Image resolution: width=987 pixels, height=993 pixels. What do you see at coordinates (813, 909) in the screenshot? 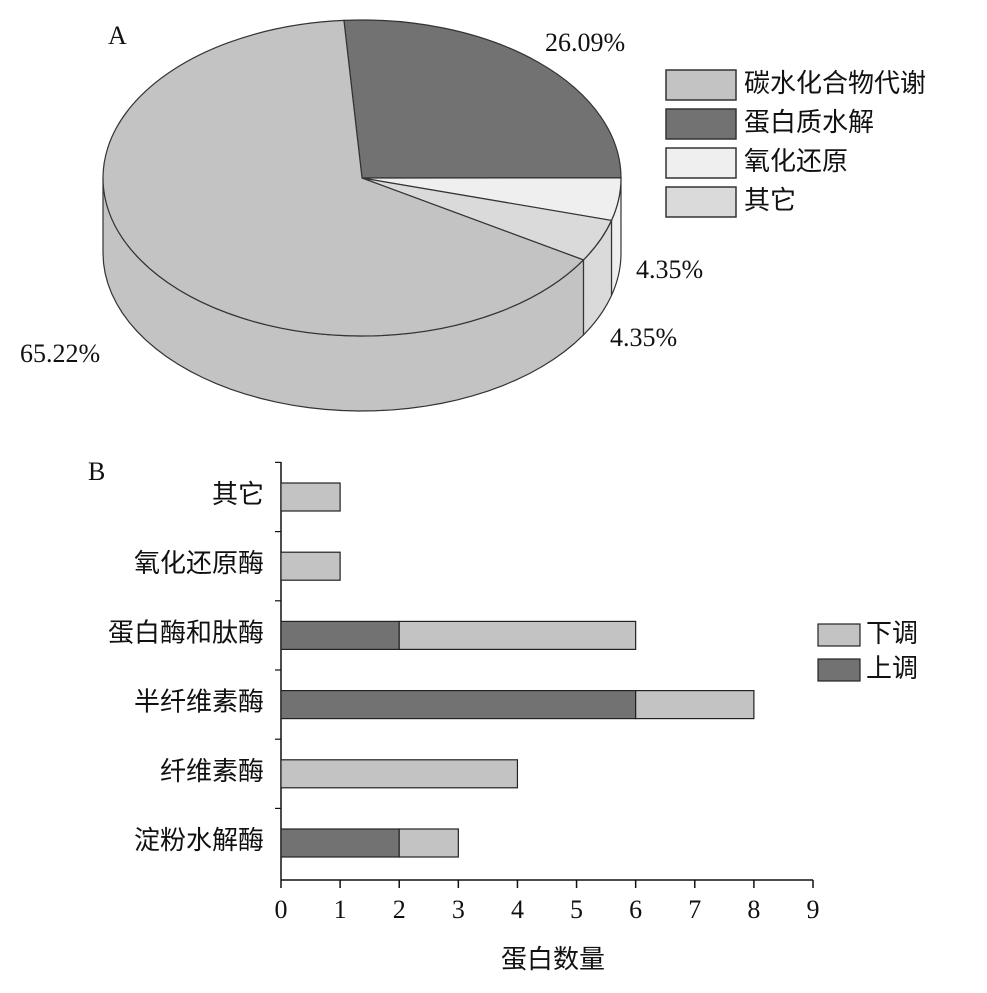
I see `x-tick-label: 9` at bounding box center [813, 909].